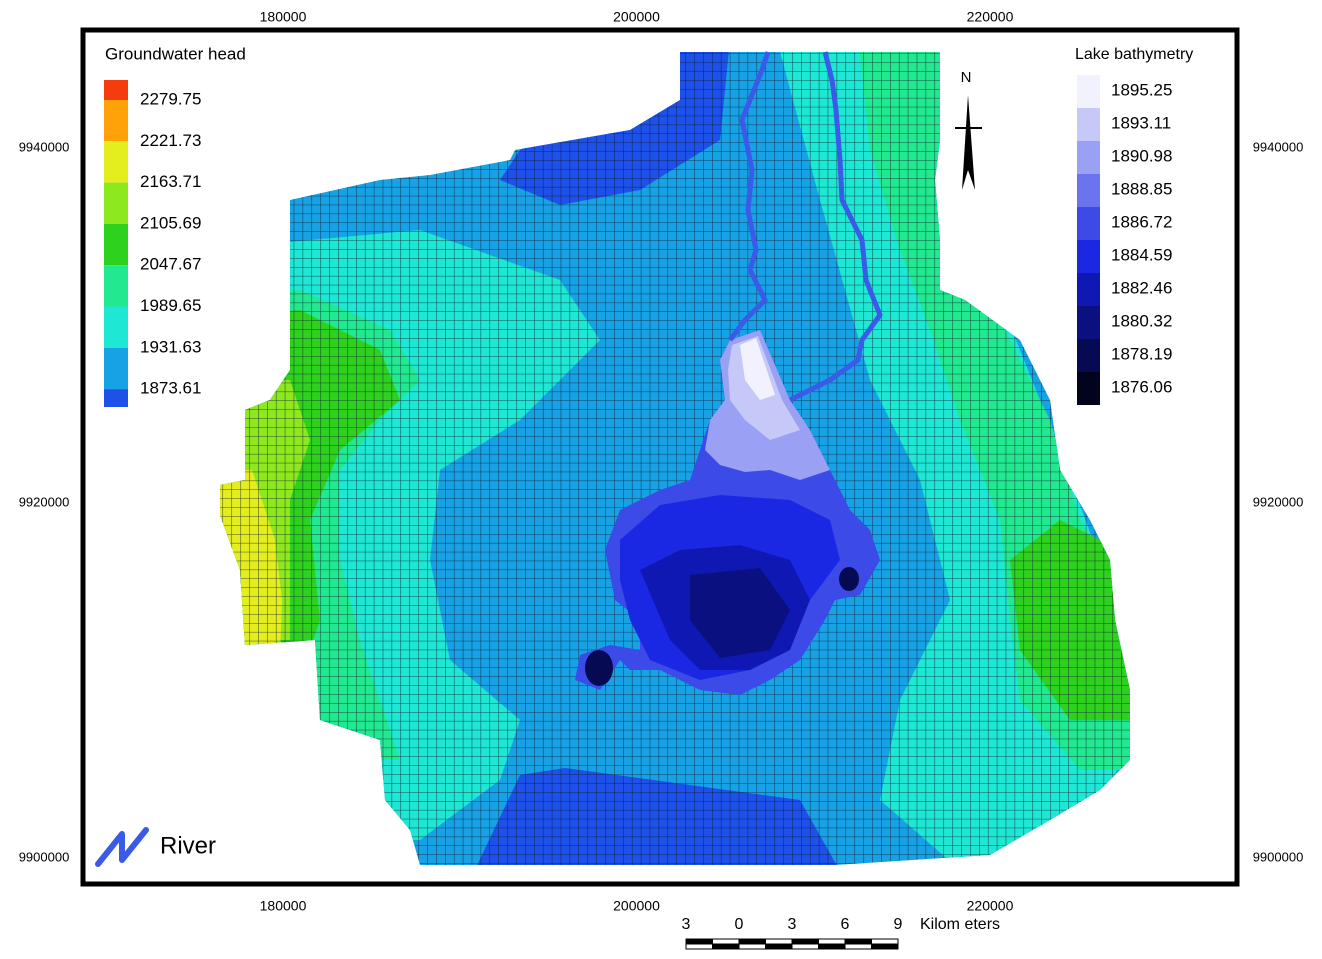 This screenshot has height=959, width=1322. What do you see at coordinates (898, 924) in the screenshot?
I see `scale-label: 9` at bounding box center [898, 924].